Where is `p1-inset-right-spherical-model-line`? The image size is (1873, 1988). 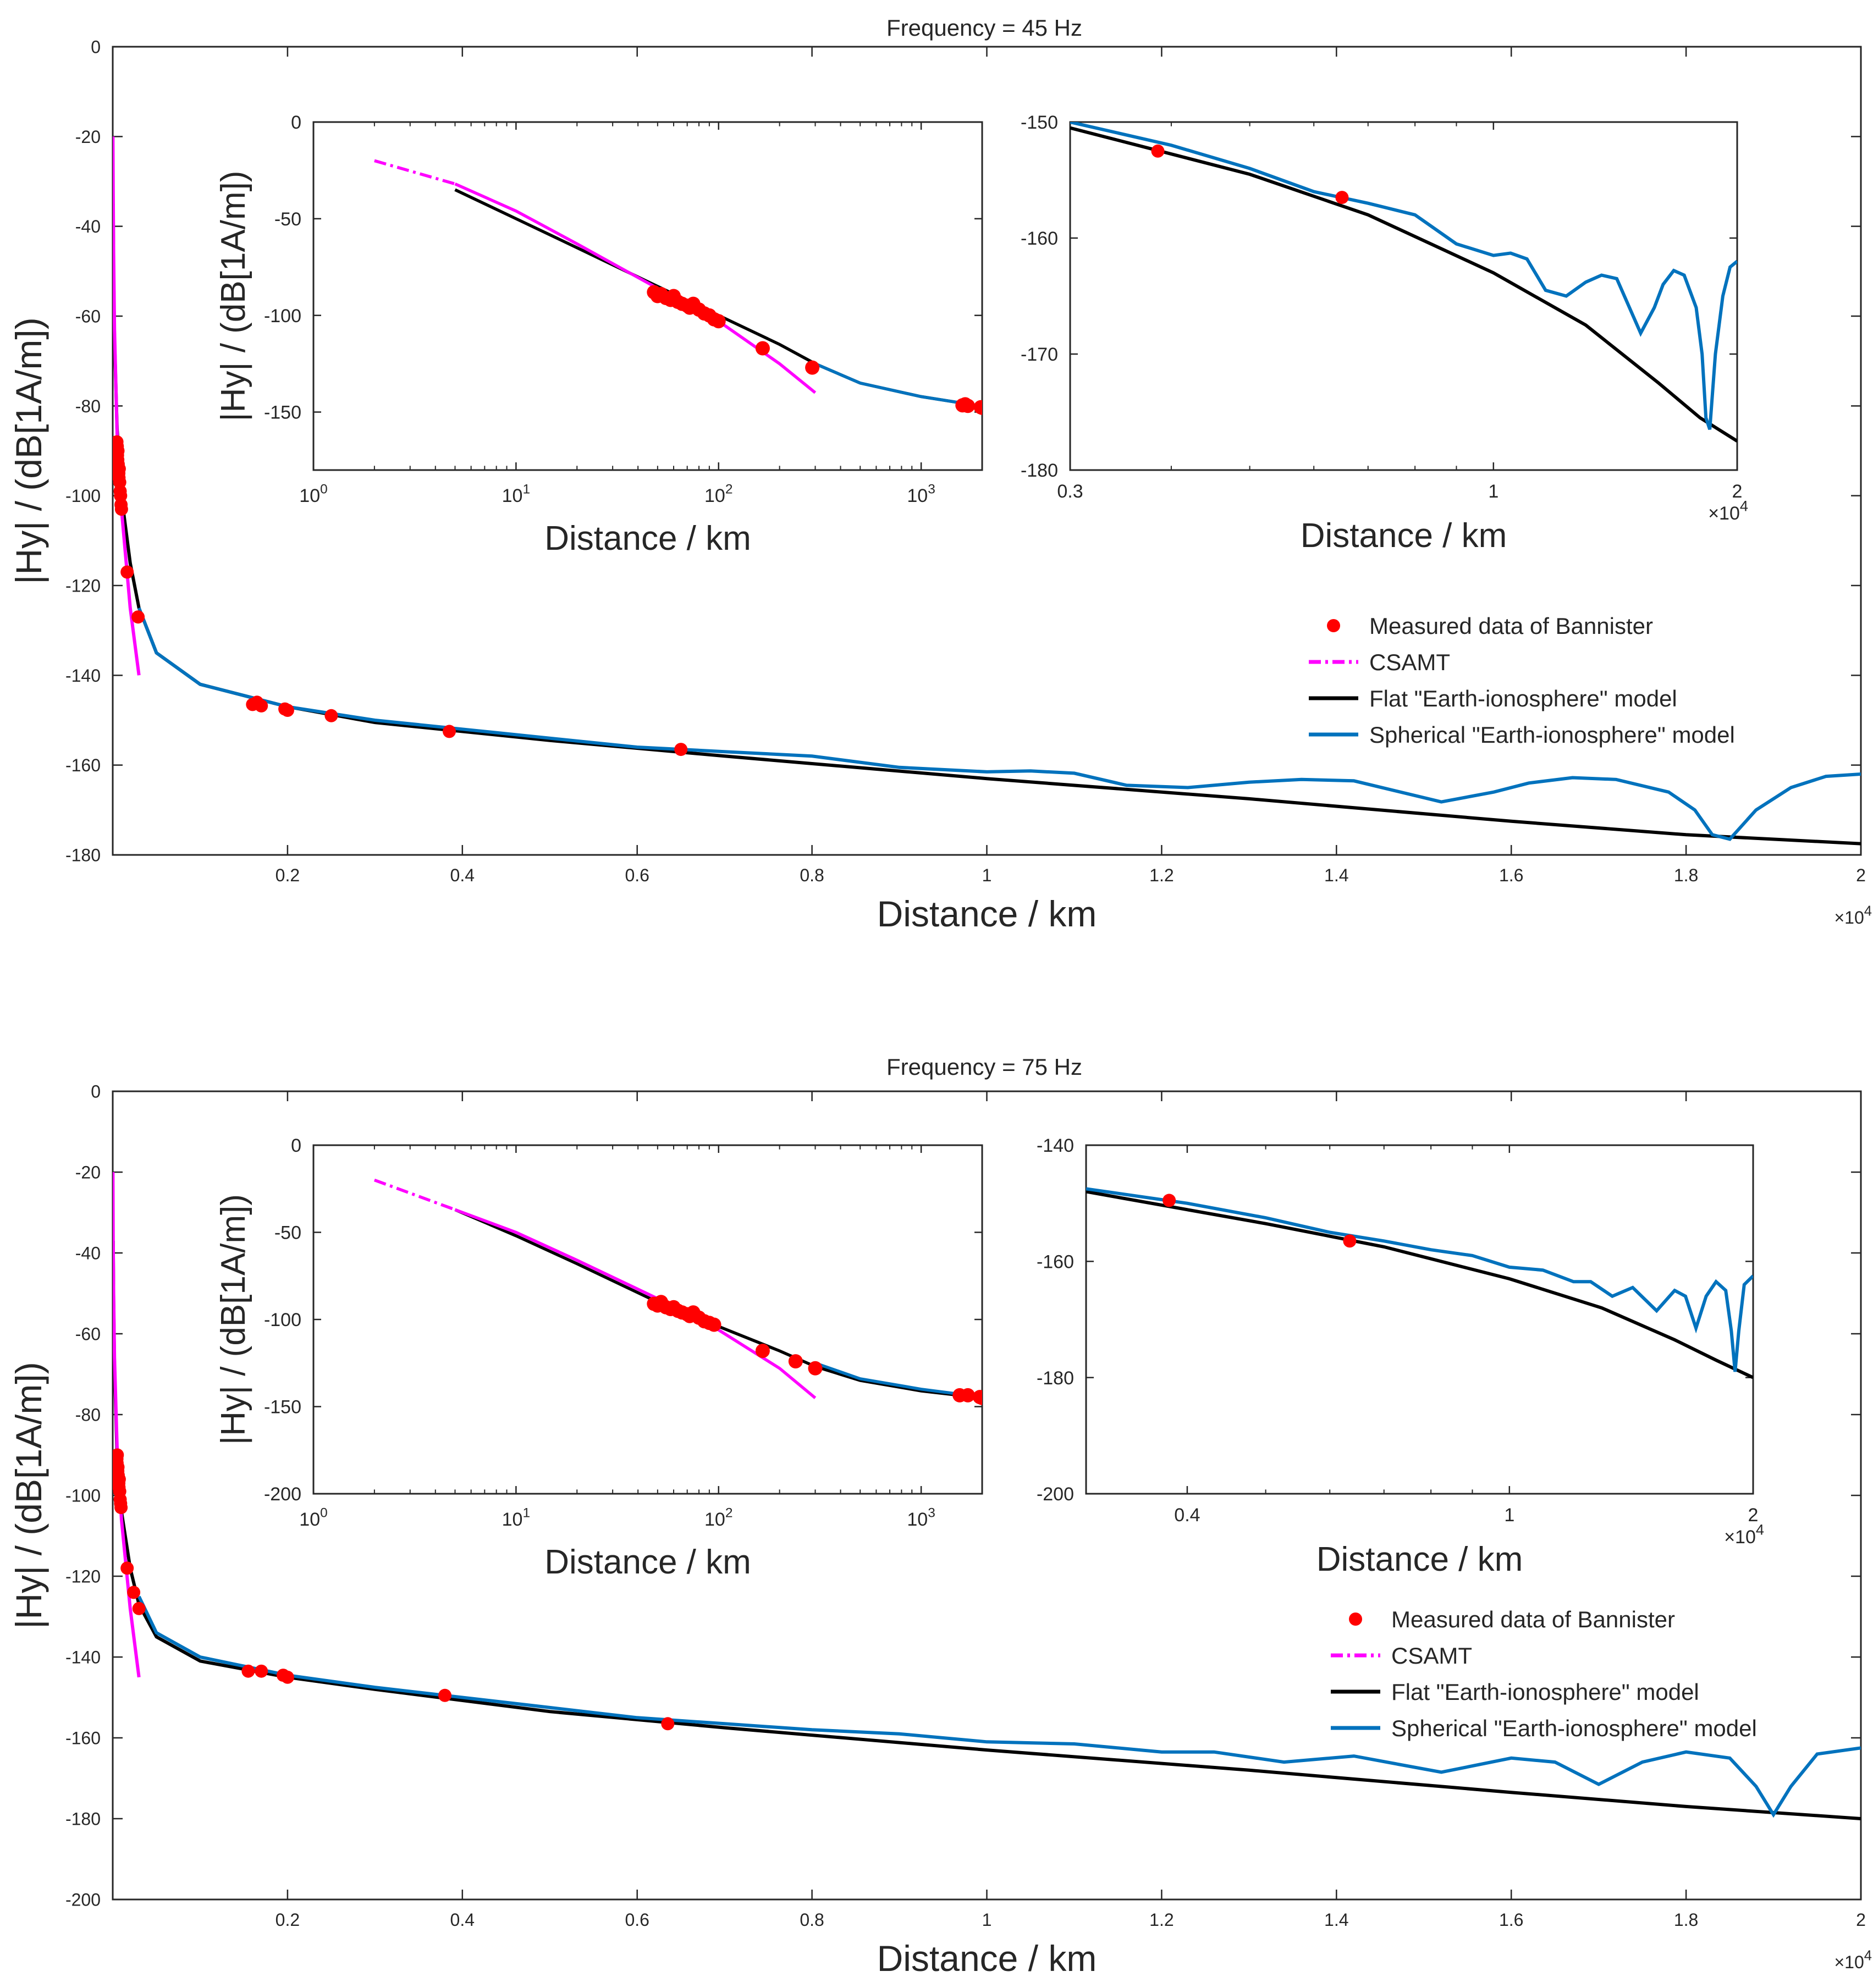
p1-inset-right-spherical-model-line is located at coordinates (1419, 1279).